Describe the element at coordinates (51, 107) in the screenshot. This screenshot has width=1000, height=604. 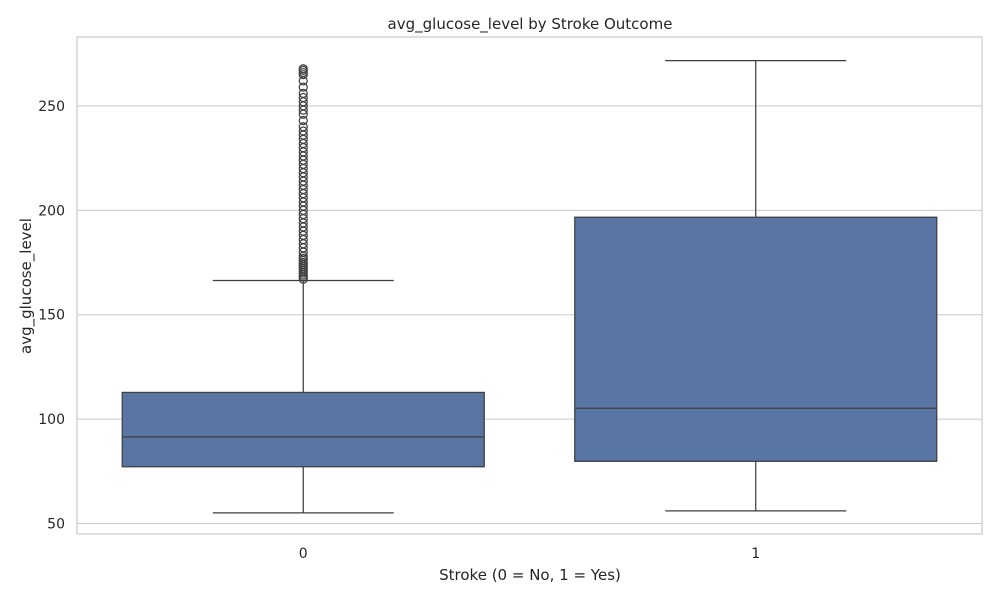
I see `y-tick-label: 250` at that location.